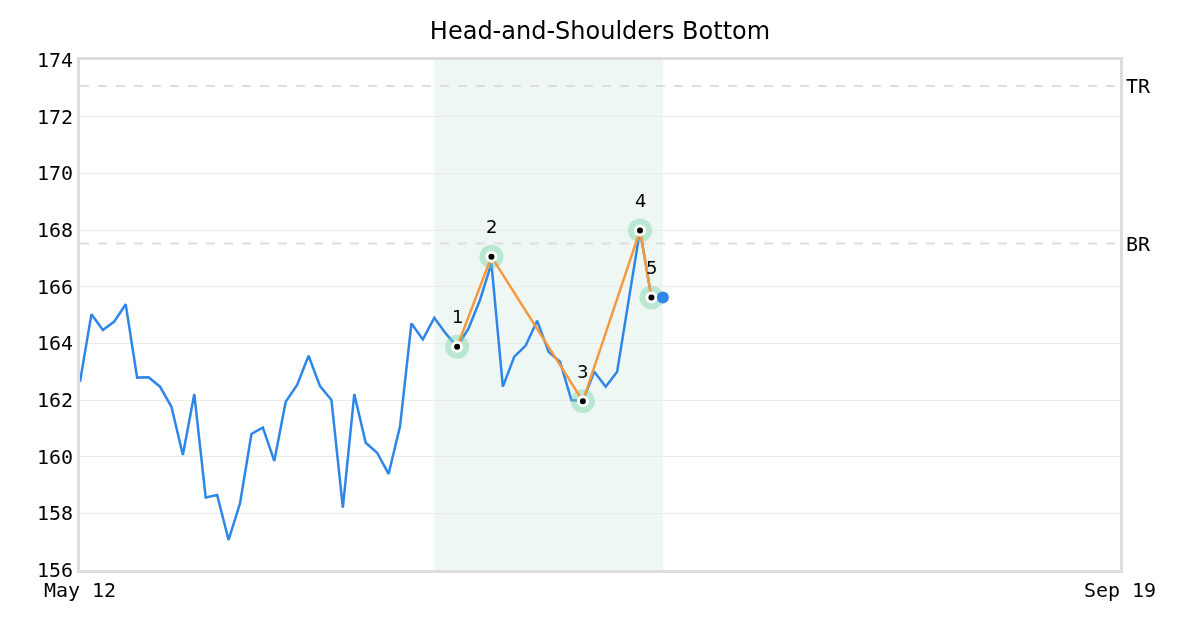  I want to click on point, so click(662, 297).